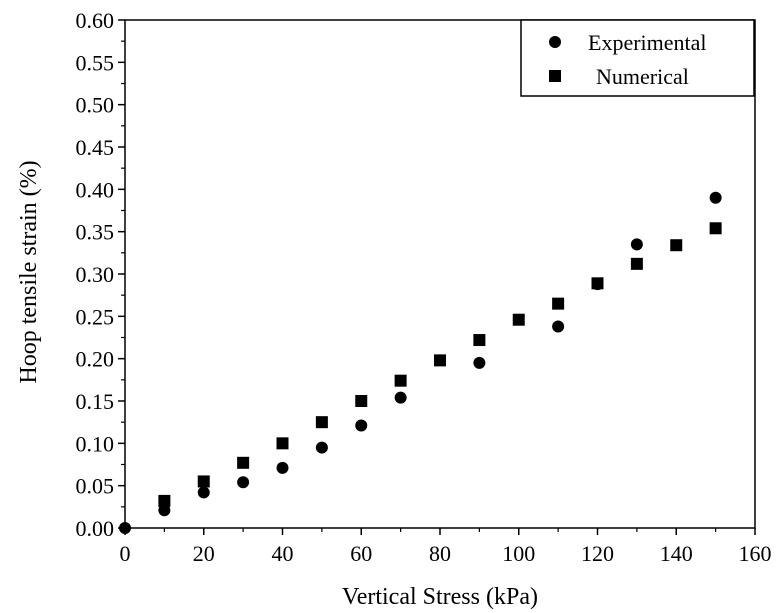 Image resolution: width=778 pixels, height=613 pixels. What do you see at coordinates (755, 553) in the screenshot?
I see `x-tick-label: 160` at bounding box center [755, 553].